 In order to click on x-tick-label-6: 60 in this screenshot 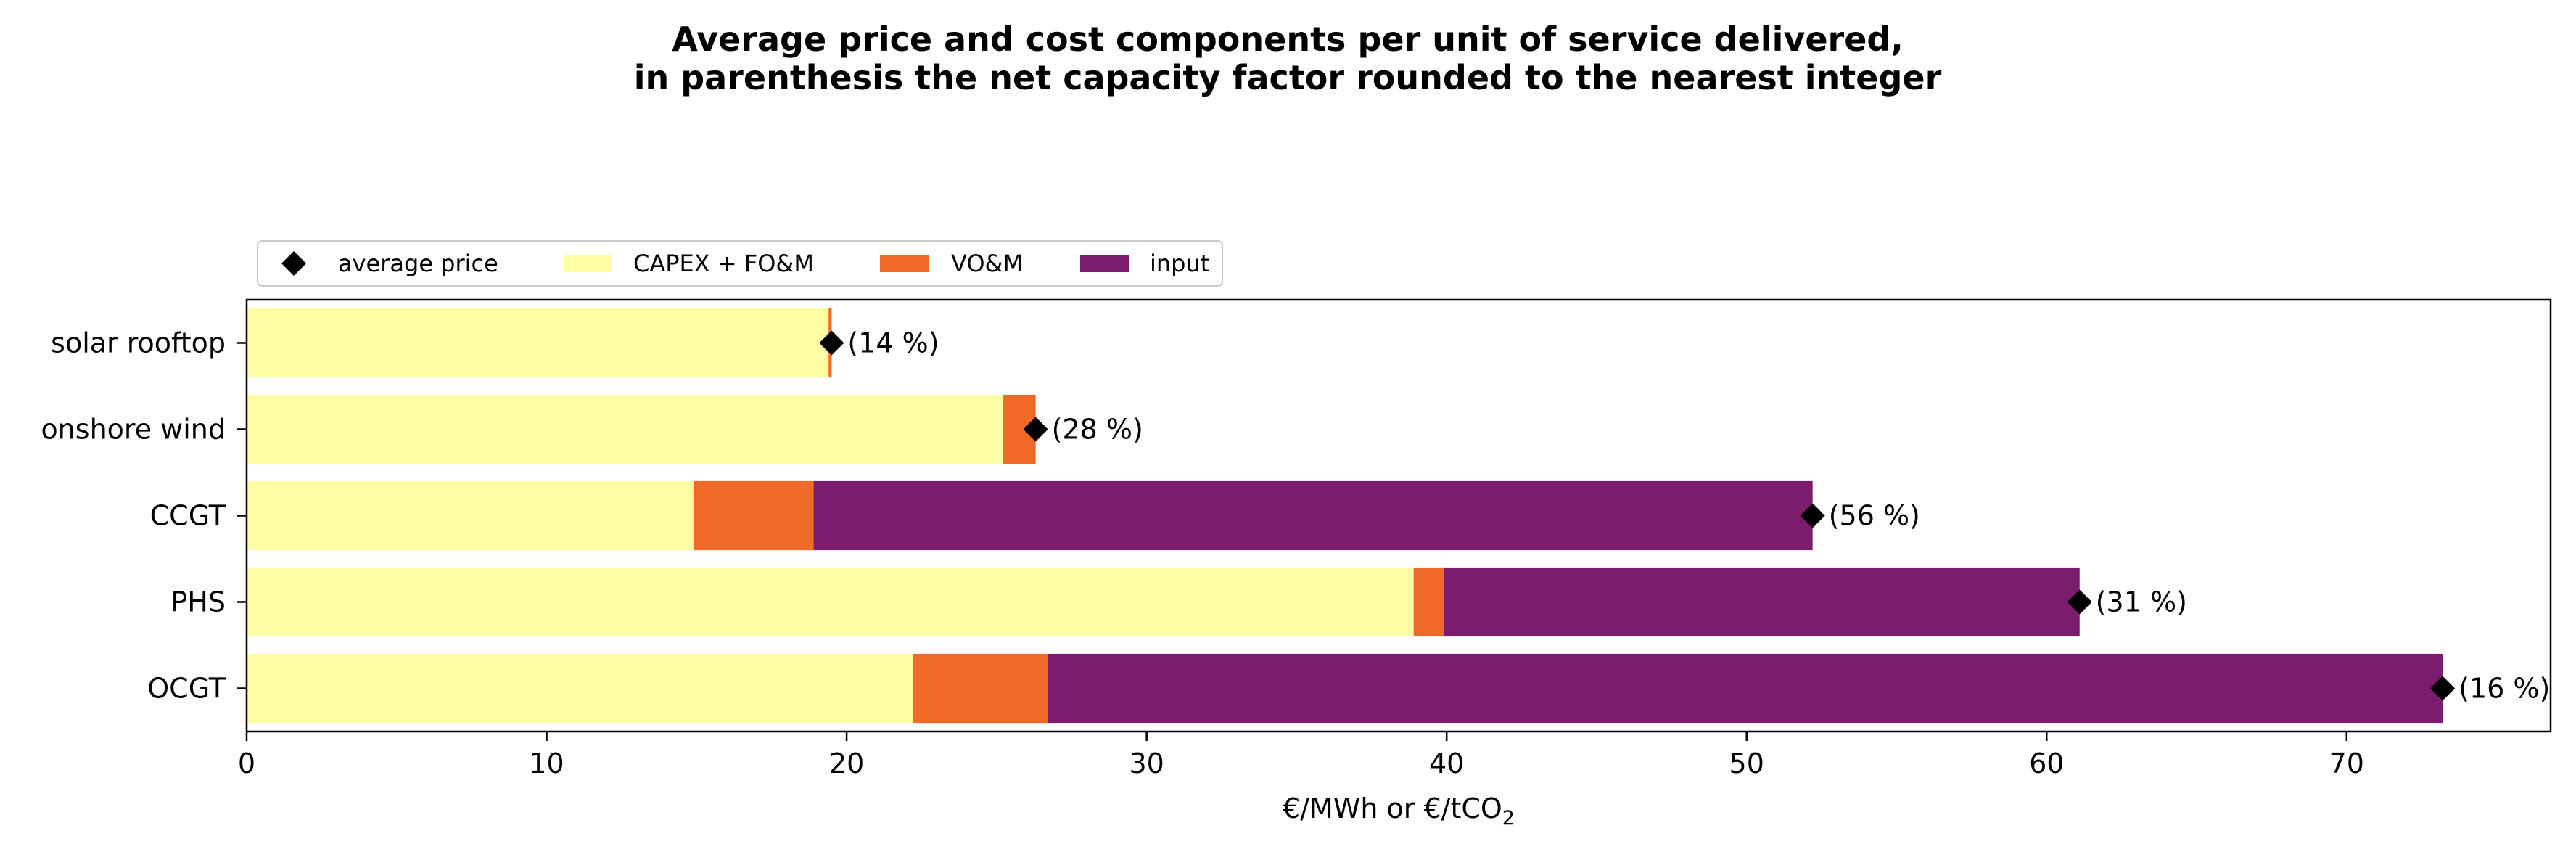, I will do `click(2046, 763)`.